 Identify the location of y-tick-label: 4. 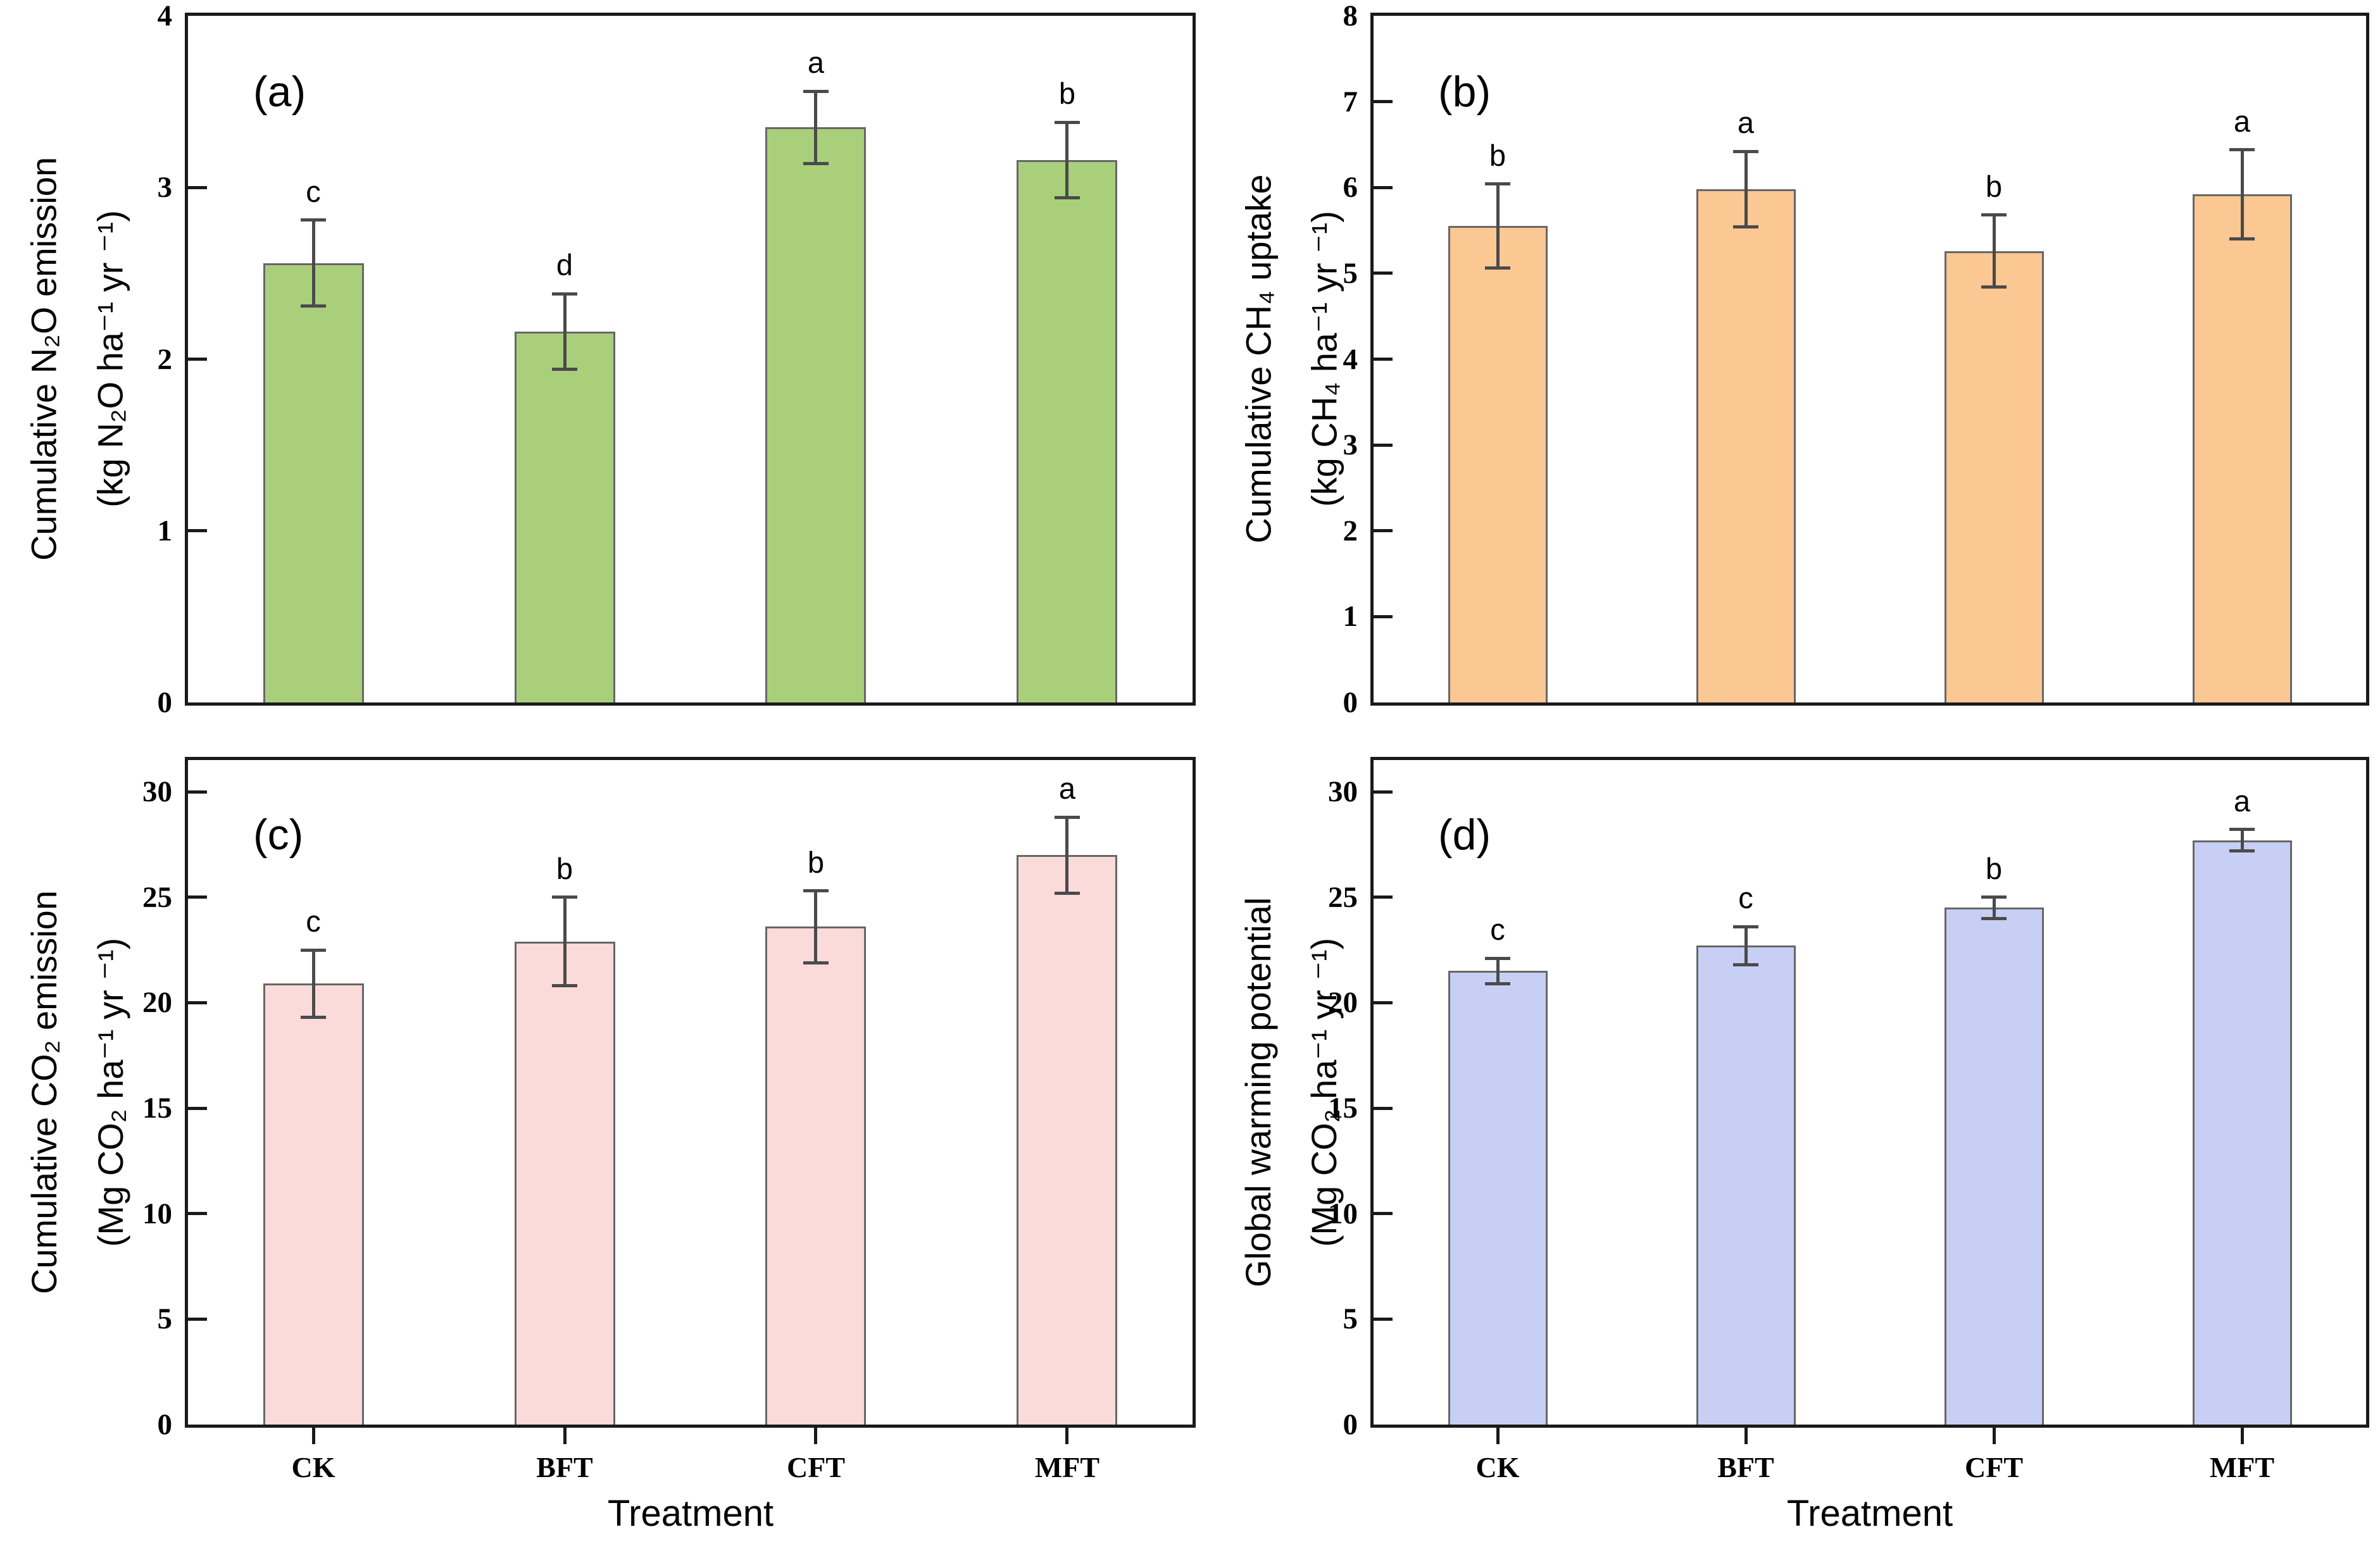
(1350, 359).